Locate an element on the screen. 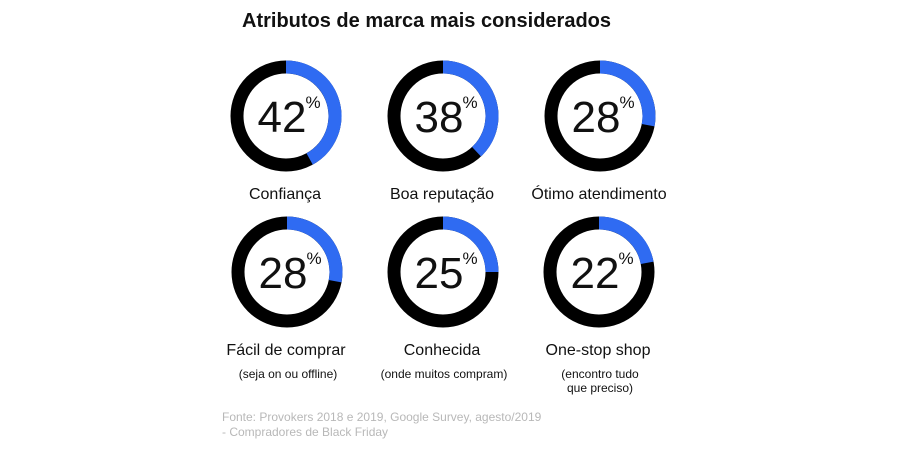 This screenshot has width=900, height=450. donut-label: Conhecida is located at coordinates (442, 350).